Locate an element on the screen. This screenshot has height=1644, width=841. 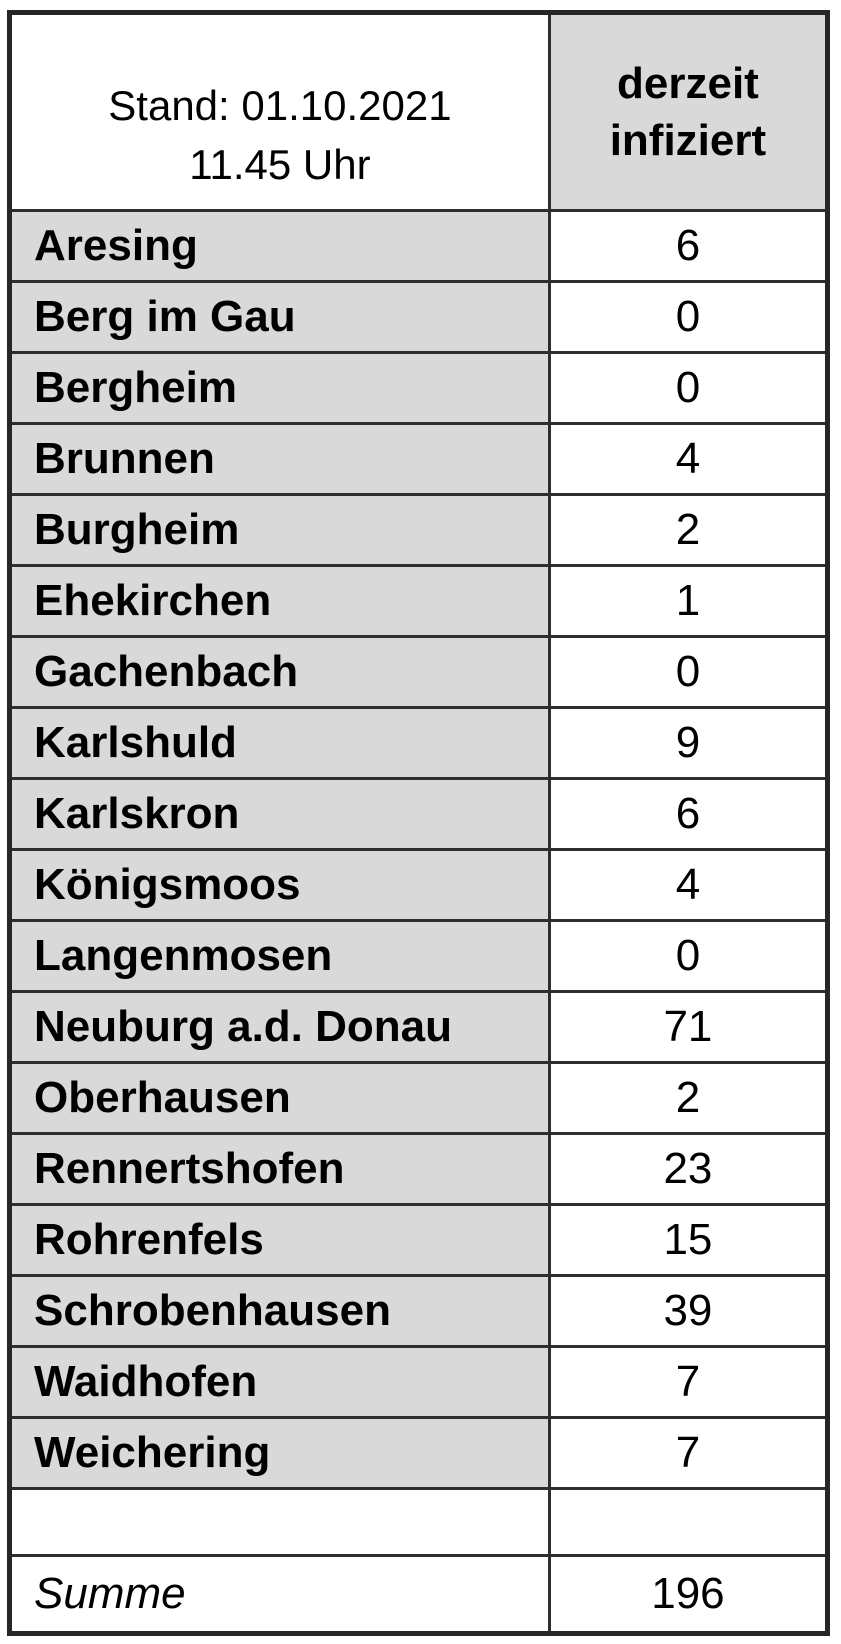
municipality-name: Schrobenhausen is located at coordinates (279, 1311).